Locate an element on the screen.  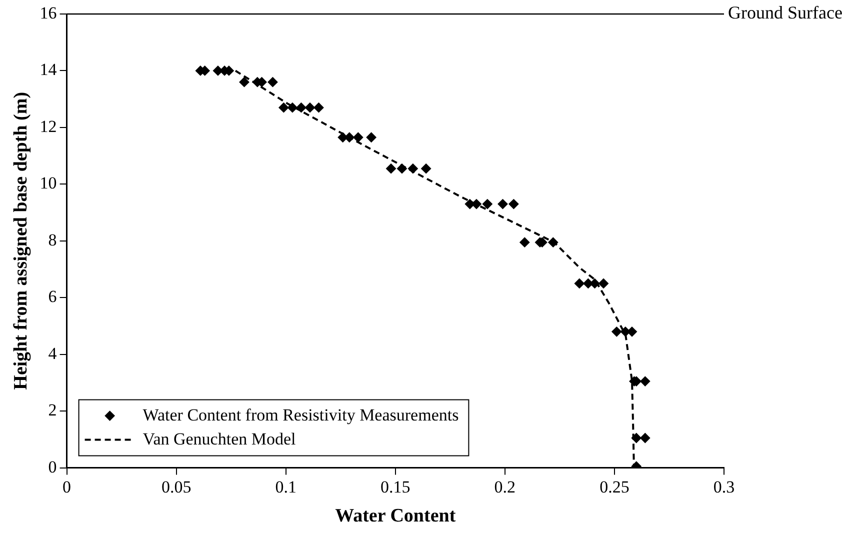
x-axis-title: Water Content is located at coordinates (395, 516).